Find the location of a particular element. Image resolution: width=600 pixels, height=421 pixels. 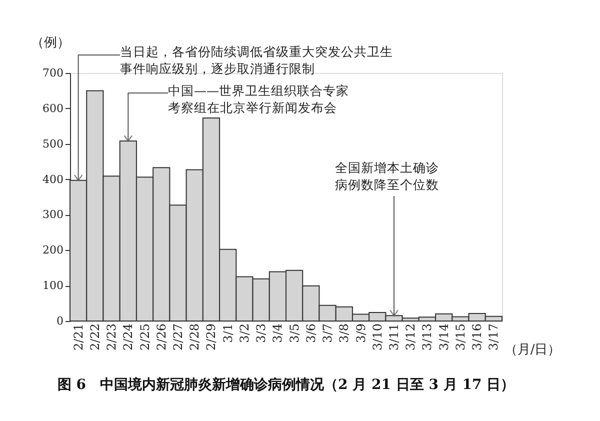

x-tick-label: 2/27 is located at coordinates (178, 337).